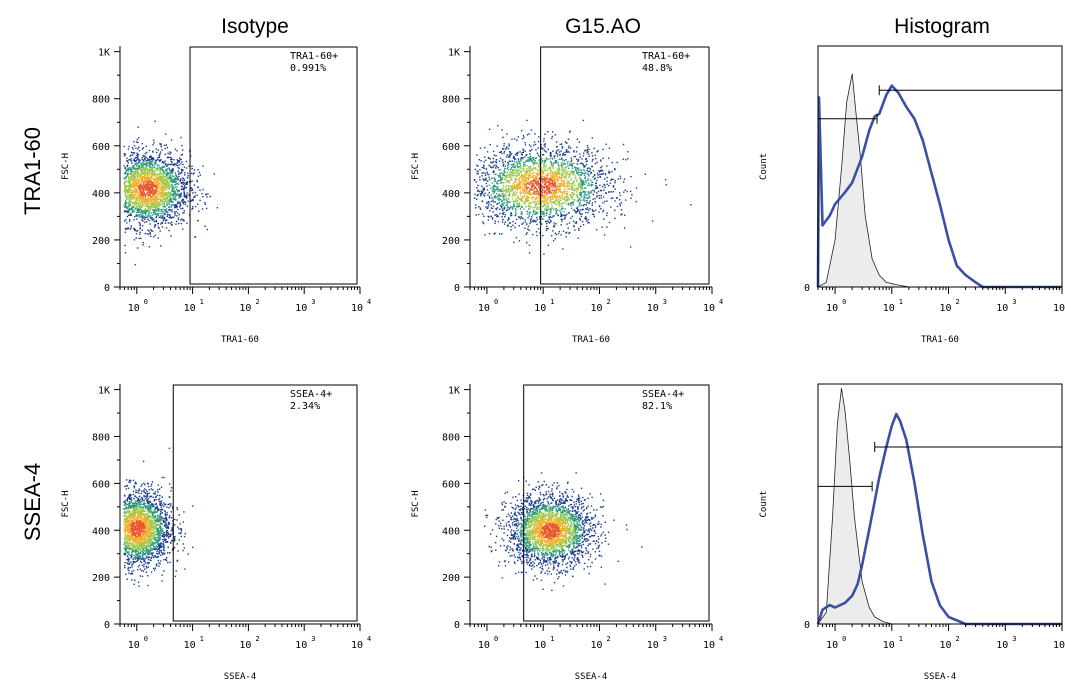 The height and width of the screenshot is (684, 1065). Describe the element at coordinates (313, 302) in the screenshot. I see `x-tick-exponent: 3` at that location.